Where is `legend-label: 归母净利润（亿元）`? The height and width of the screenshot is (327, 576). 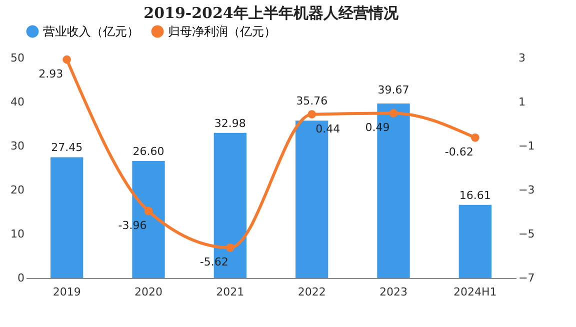 legend-label: 归母净利润（亿元） is located at coordinates (222, 31).